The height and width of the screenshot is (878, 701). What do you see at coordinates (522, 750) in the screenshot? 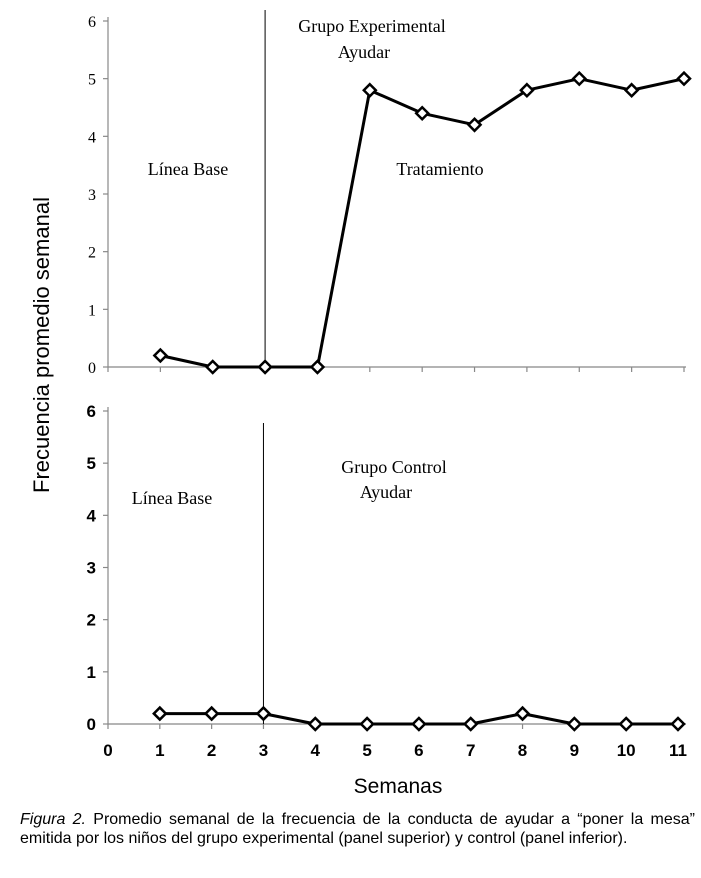
I see `x-tick-label: 8` at bounding box center [522, 750].